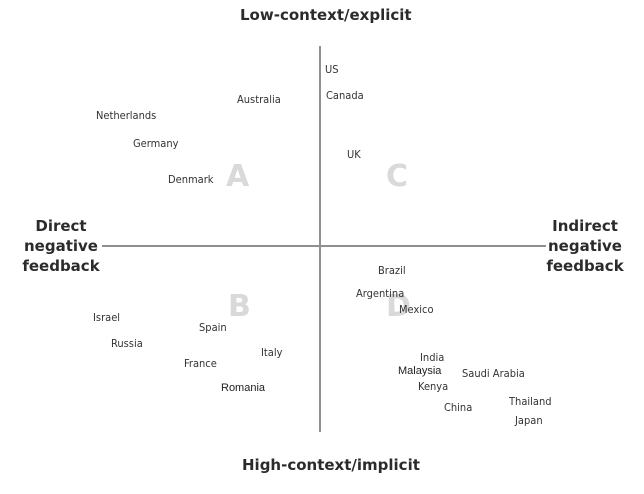 Image resolution: width=644 pixels, height=494 pixels. I want to click on left-axis-title-line-3: feedback, so click(61, 266).